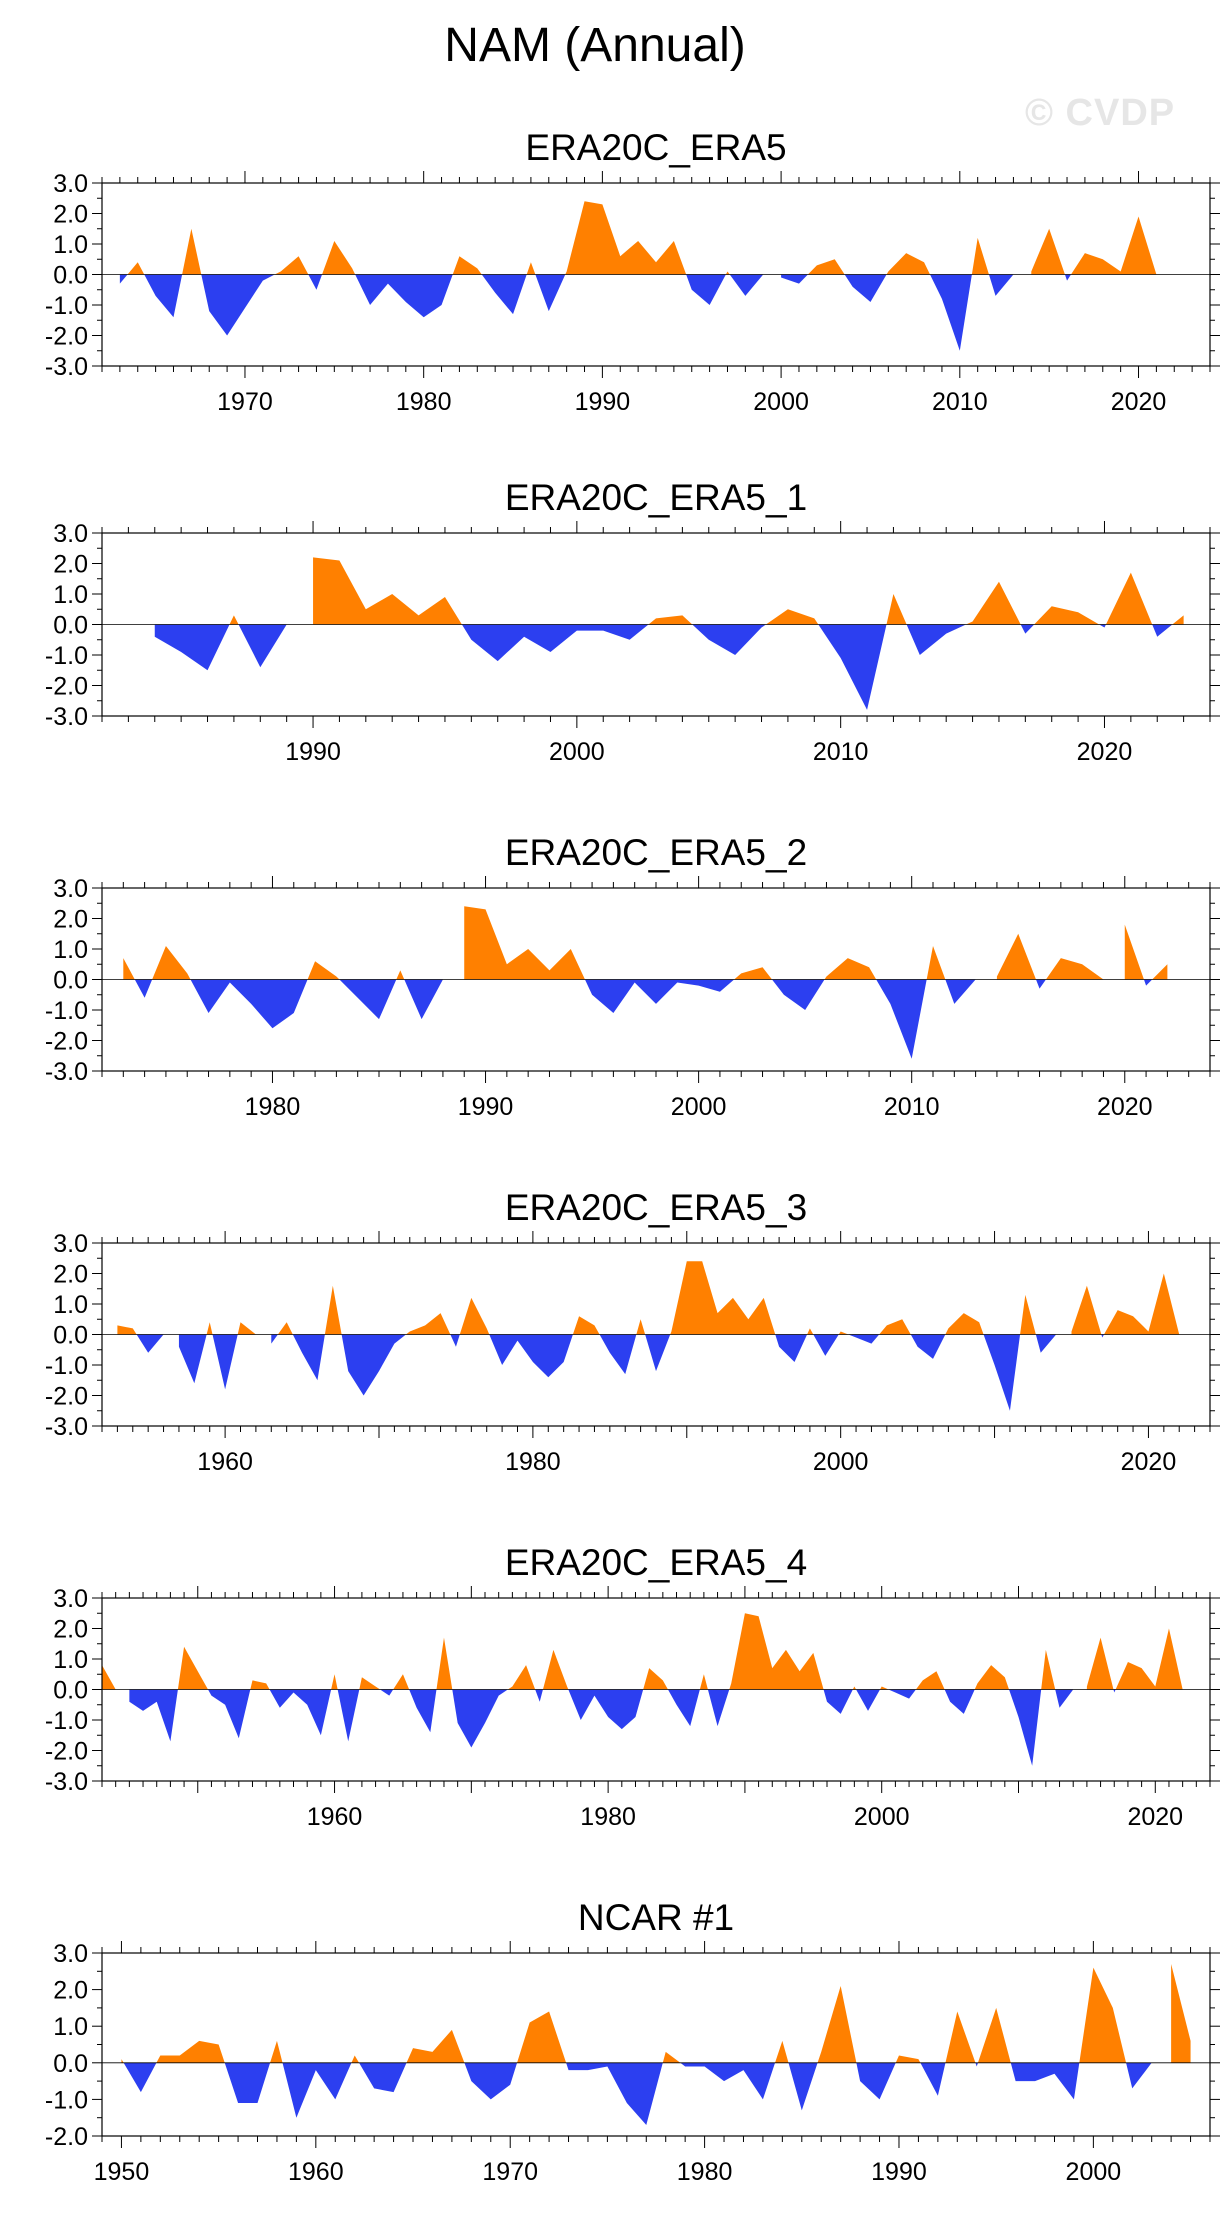 This screenshot has height=2229, width=1228. What do you see at coordinates (1100, 113) in the screenshot?
I see `cvdp-watermark: © CVDP` at bounding box center [1100, 113].